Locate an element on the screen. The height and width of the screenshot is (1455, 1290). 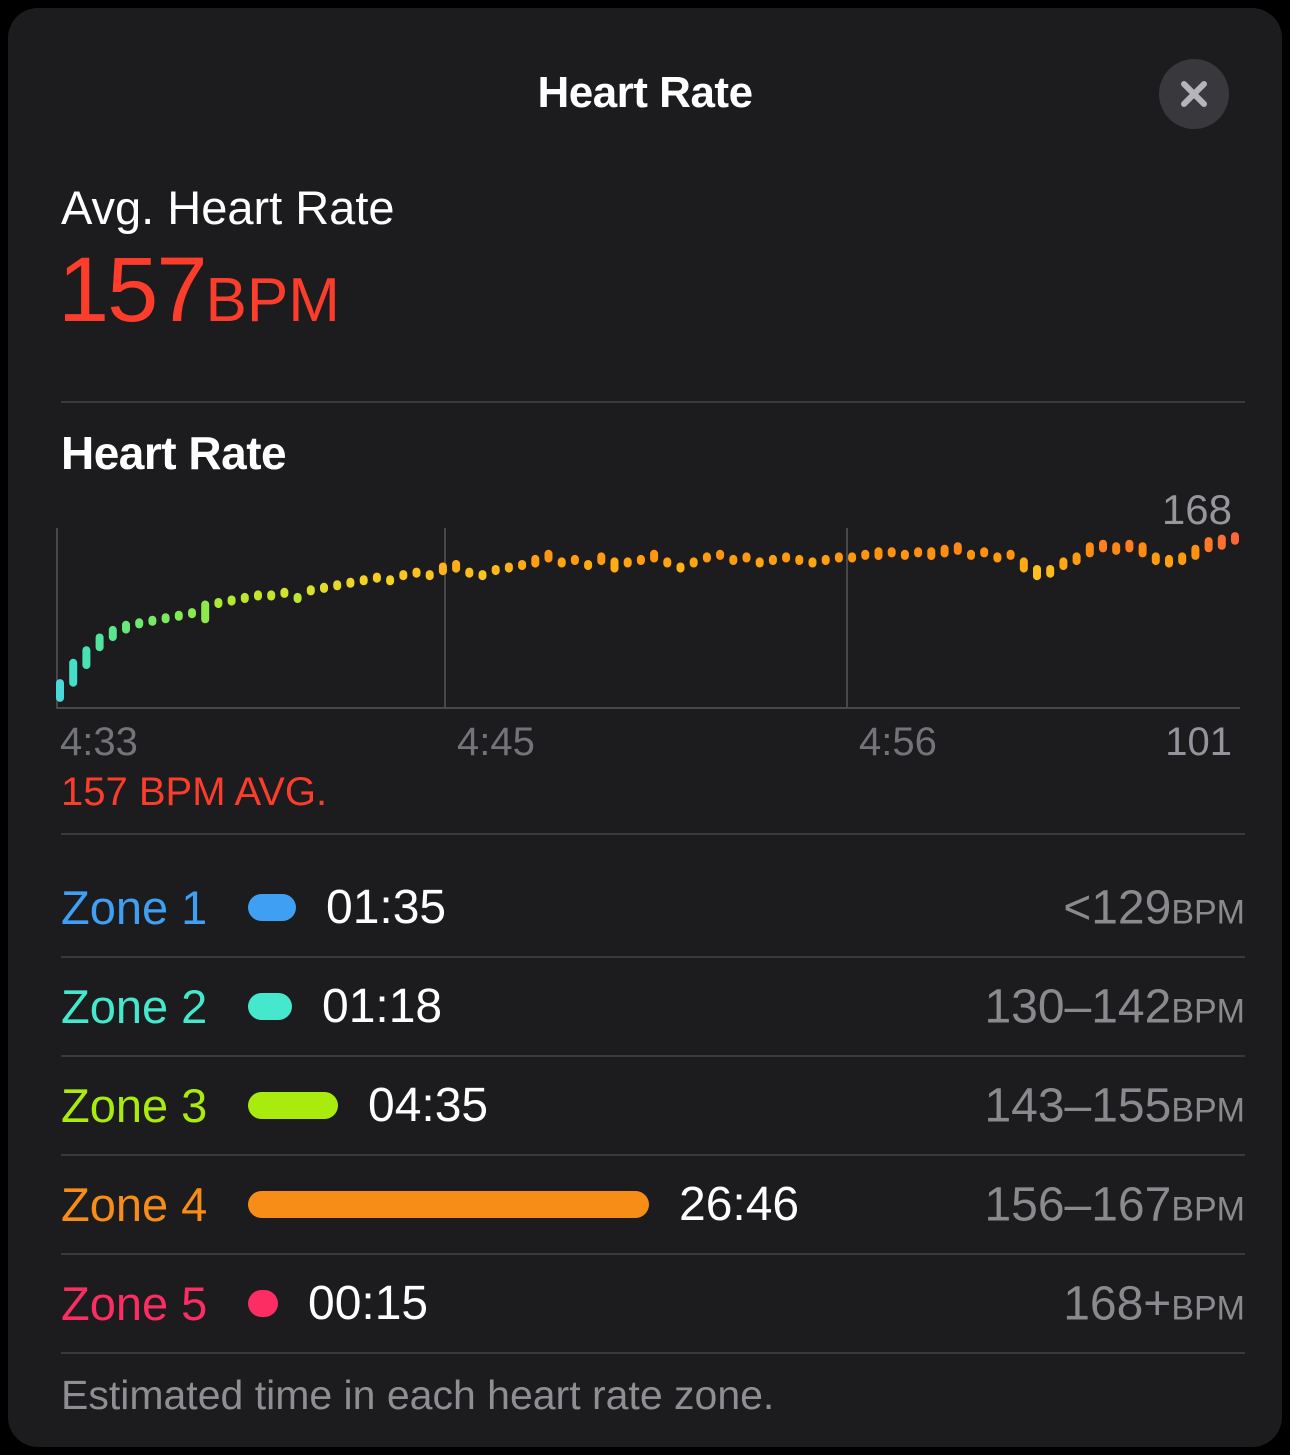
zone-bpm-range: 143–155 BPM is located at coordinates (1114, 1105).